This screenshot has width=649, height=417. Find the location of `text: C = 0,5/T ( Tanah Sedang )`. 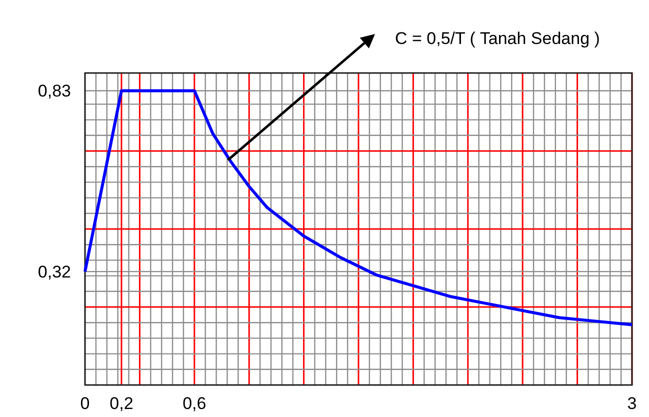

text: C = 0,5/T ( Tanah Sedang ) is located at coordinates (497, 38).